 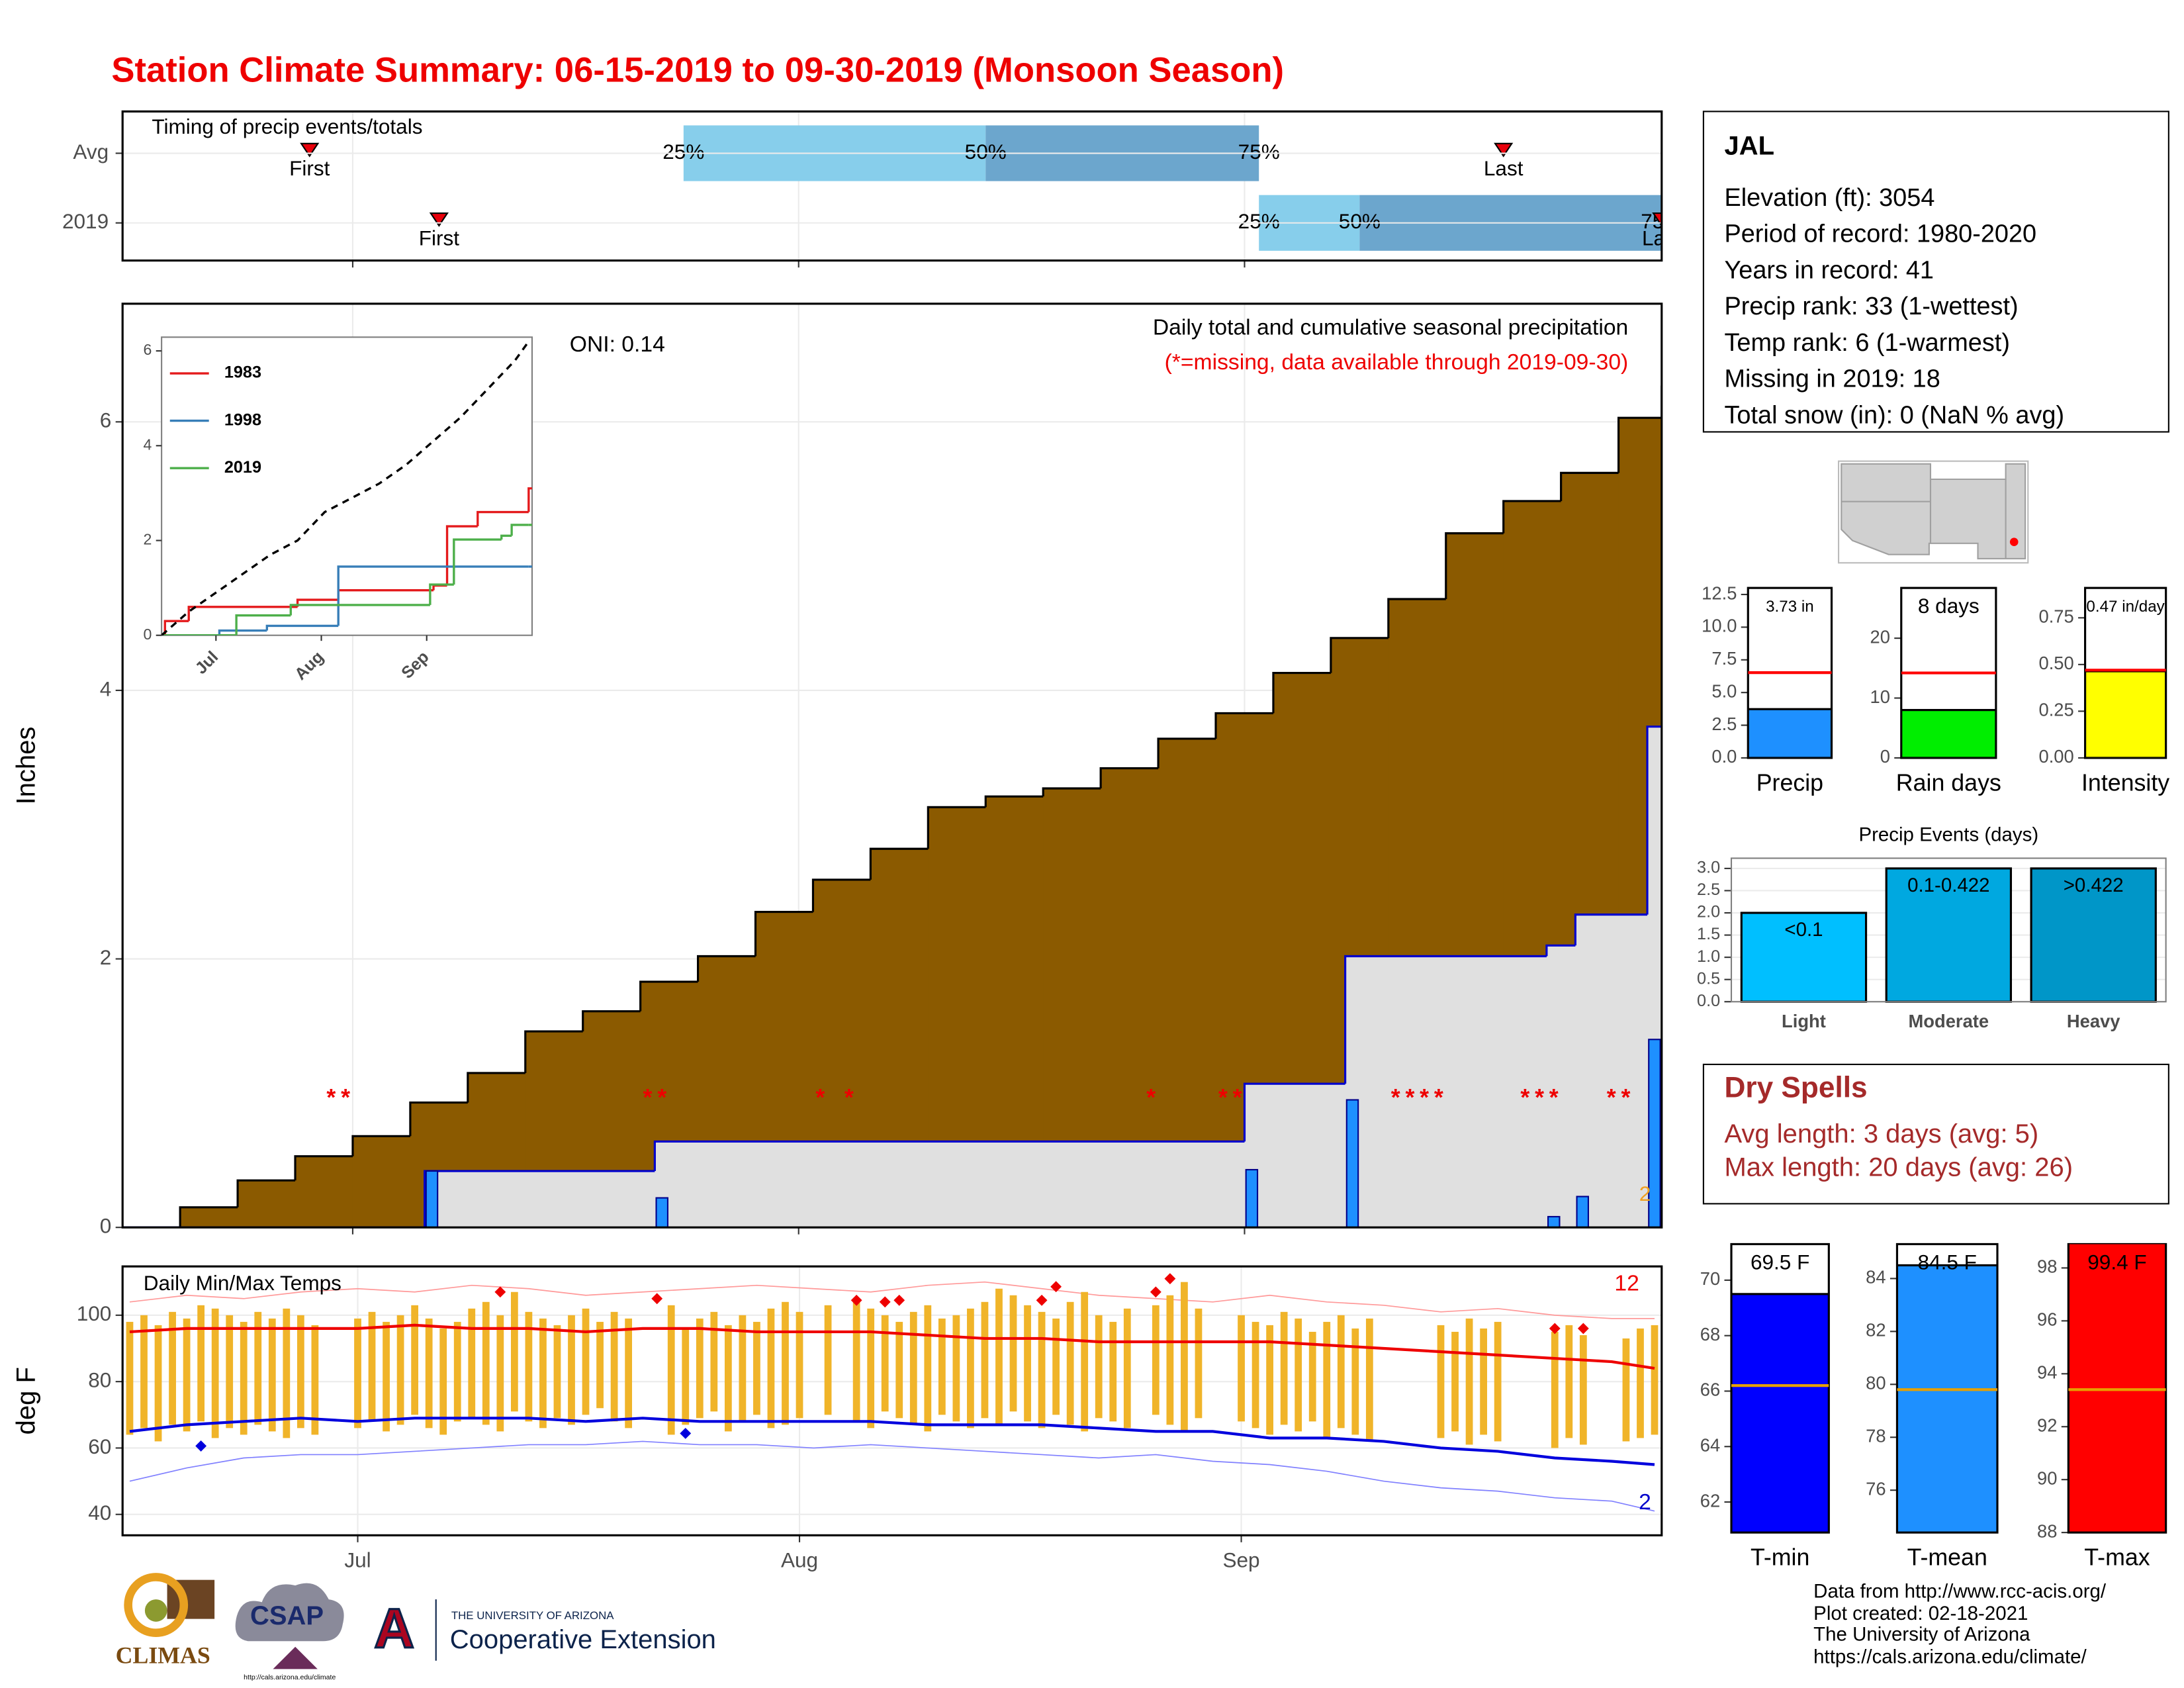 What do you see at coordinates (1710, 1334) in the screenshot?
I see `y-tick-label: 68` at bounding box center [1710, 1334].